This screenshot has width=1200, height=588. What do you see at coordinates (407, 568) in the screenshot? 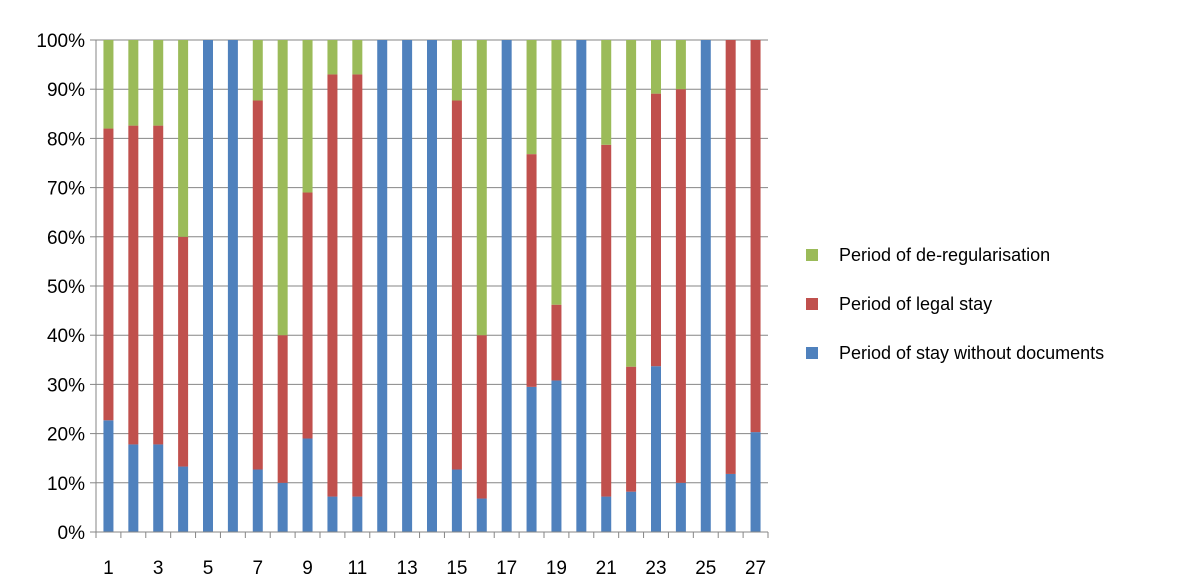
I see `x-tick-label: 13` at bounding box center [407, 568].